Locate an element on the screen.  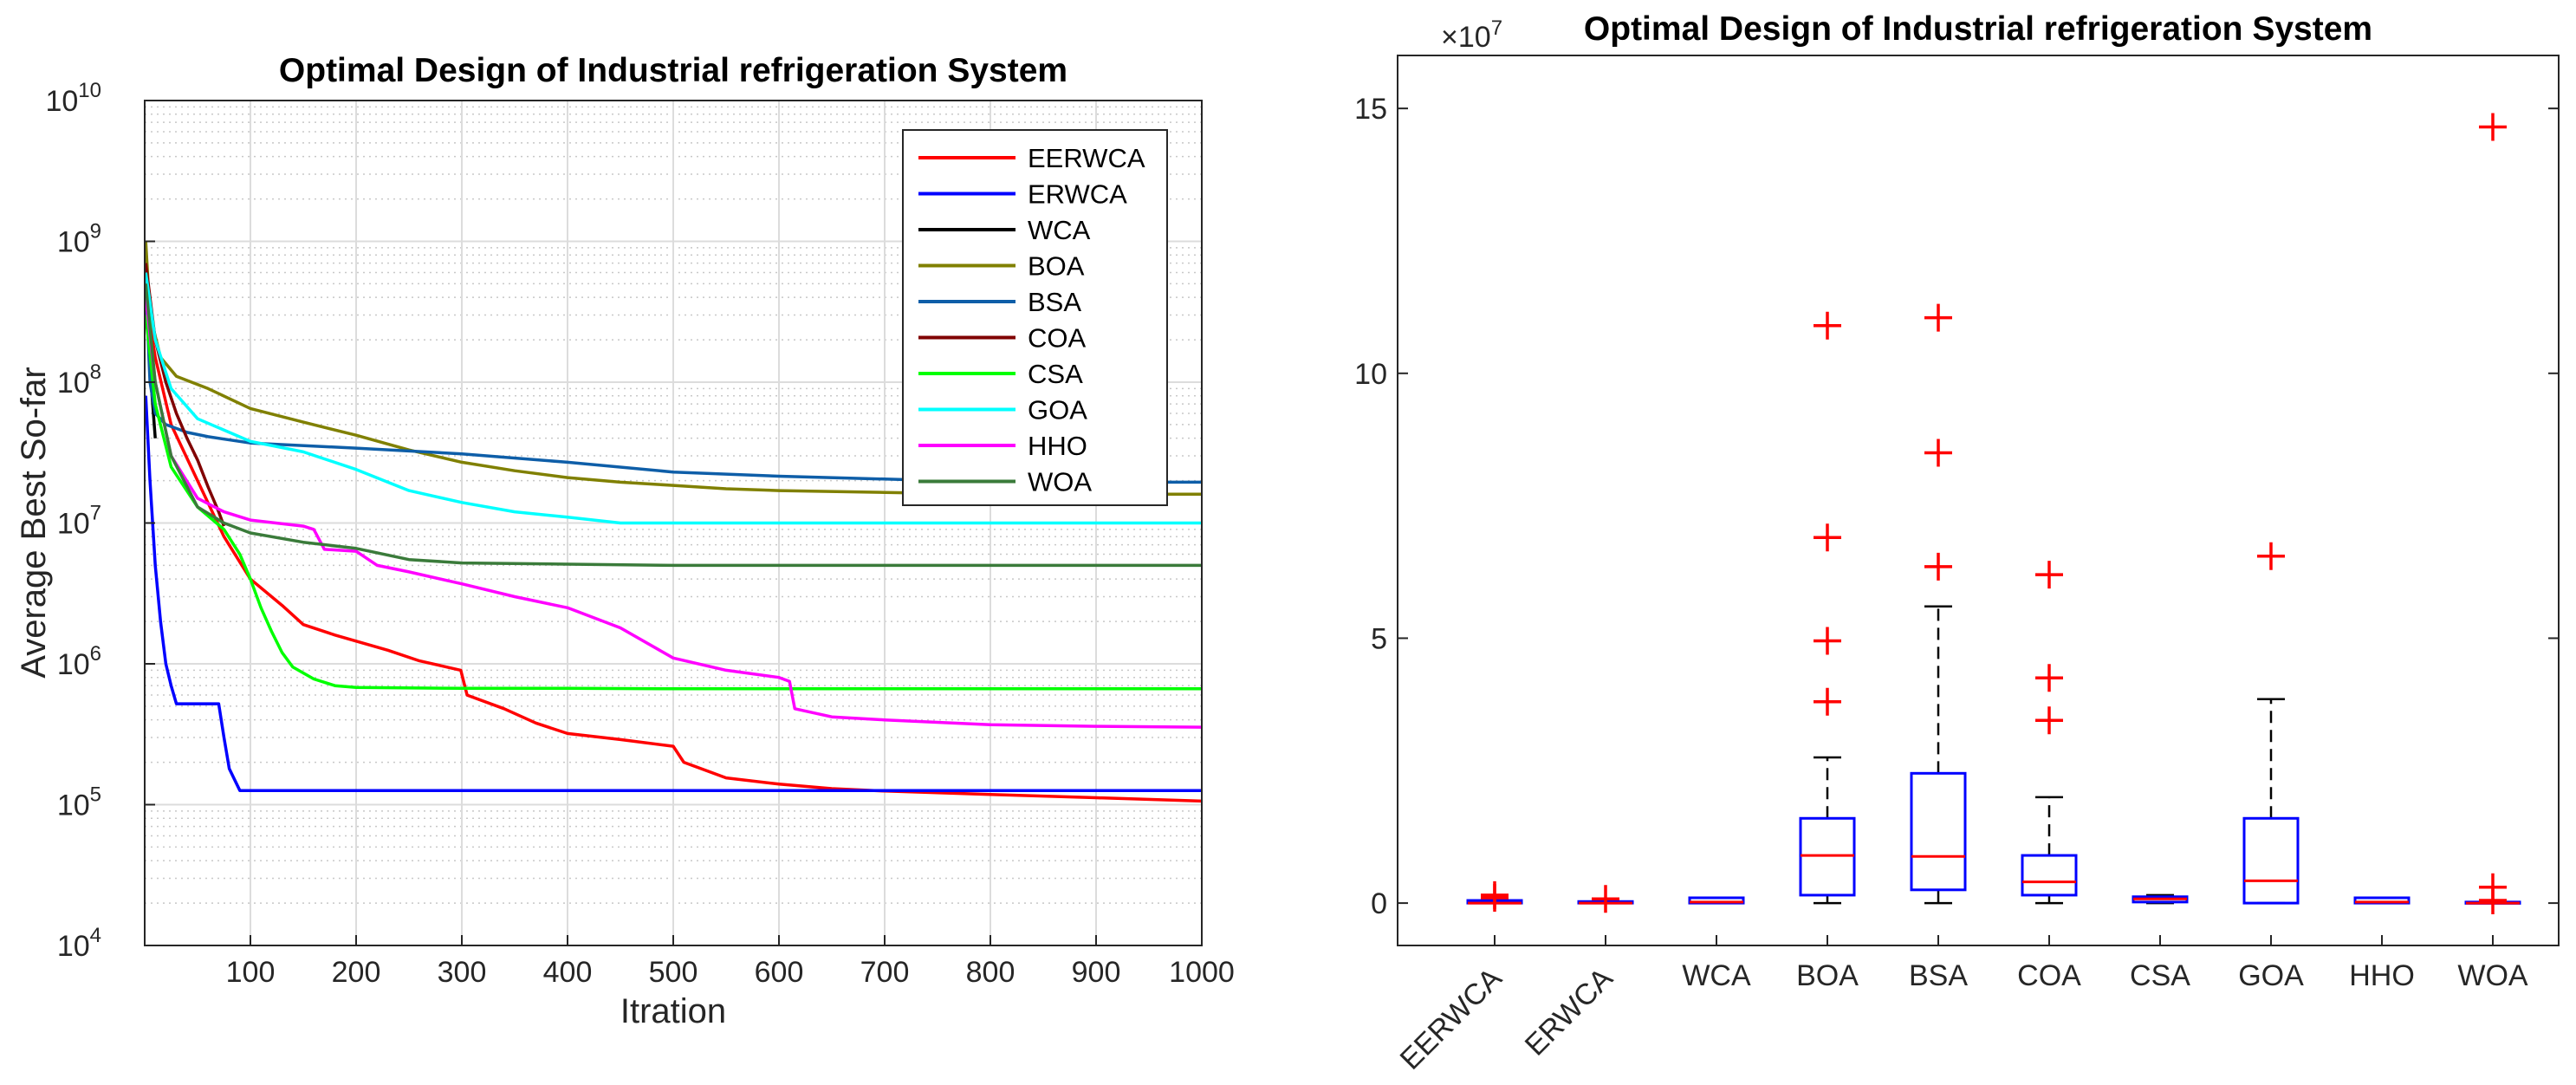
legend-item-wca: WCA is located at coordinates (1004, 230).